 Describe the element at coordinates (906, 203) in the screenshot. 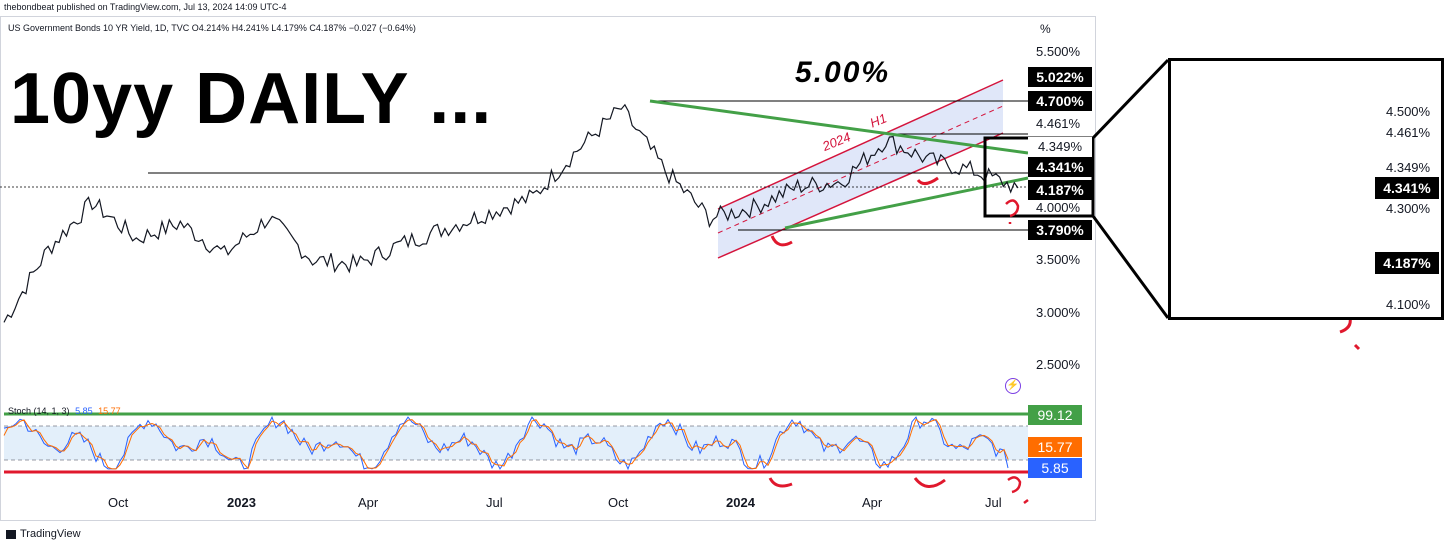

I see `green-trend-up` at that location.